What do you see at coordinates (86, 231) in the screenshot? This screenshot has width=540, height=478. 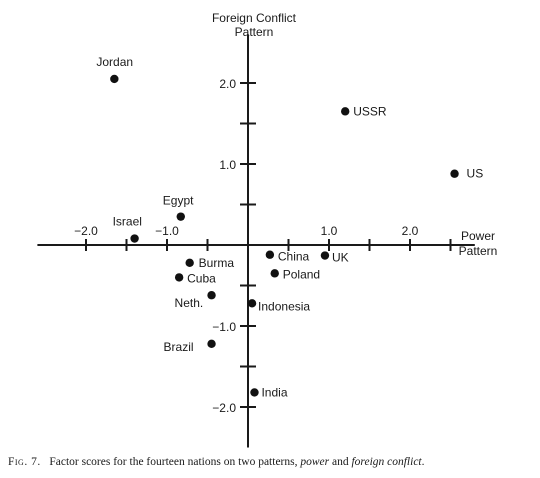 I see `x-tick-label: −2.0` at bounding box center [86, 231].